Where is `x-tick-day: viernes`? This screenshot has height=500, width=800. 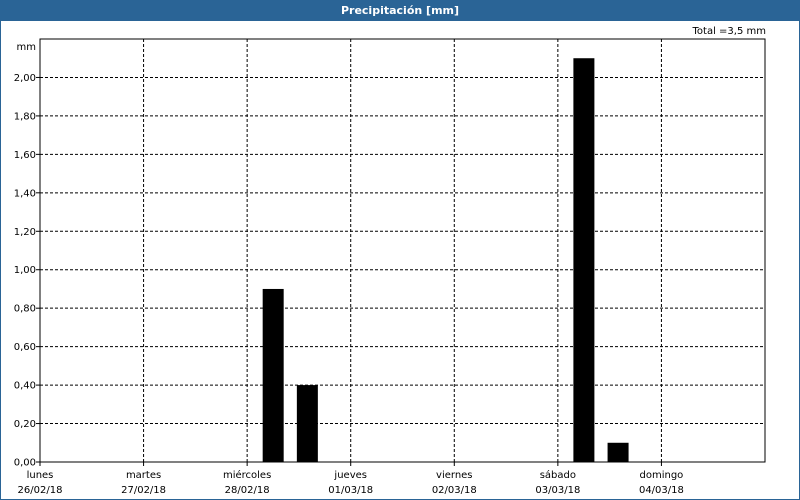
x-tick-day: viernes is located at coordinates (454, 475).